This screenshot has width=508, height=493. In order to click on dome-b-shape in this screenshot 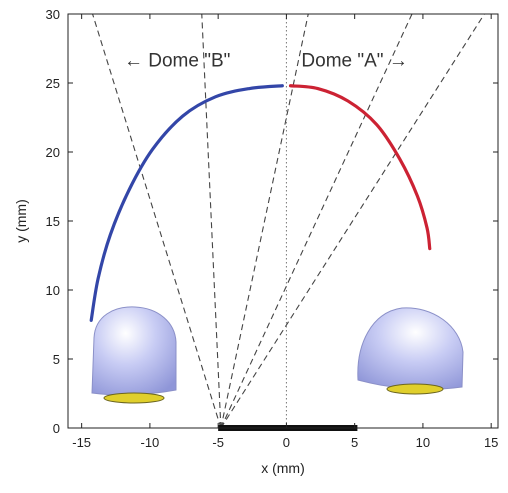, I will do `click(134, 351)`.